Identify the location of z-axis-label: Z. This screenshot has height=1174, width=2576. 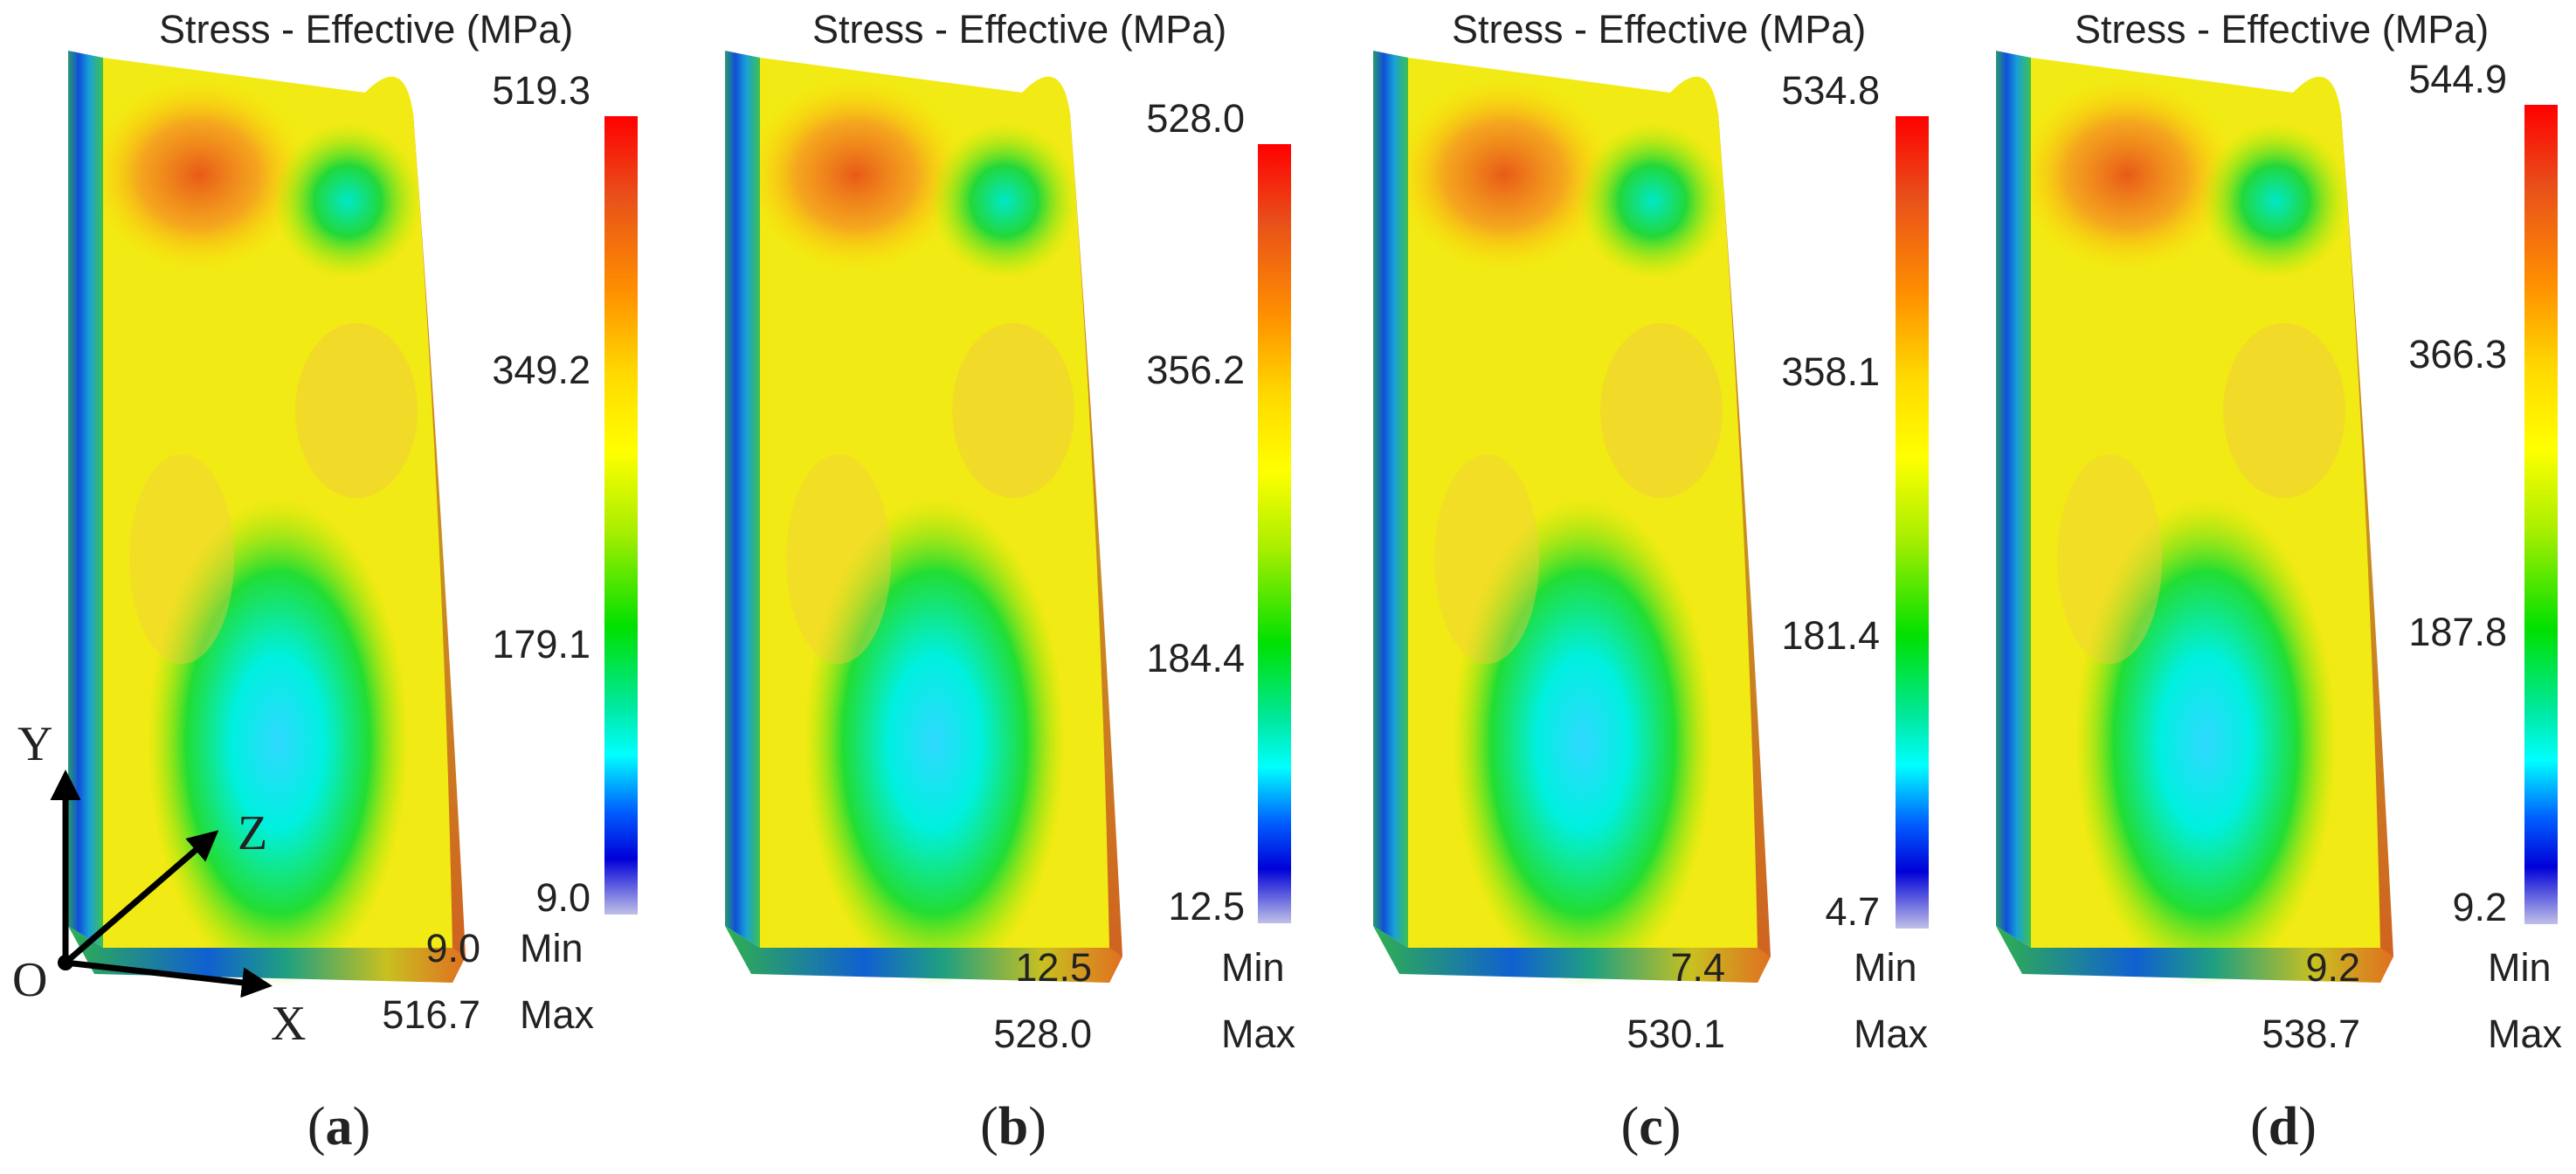
(253, 833).